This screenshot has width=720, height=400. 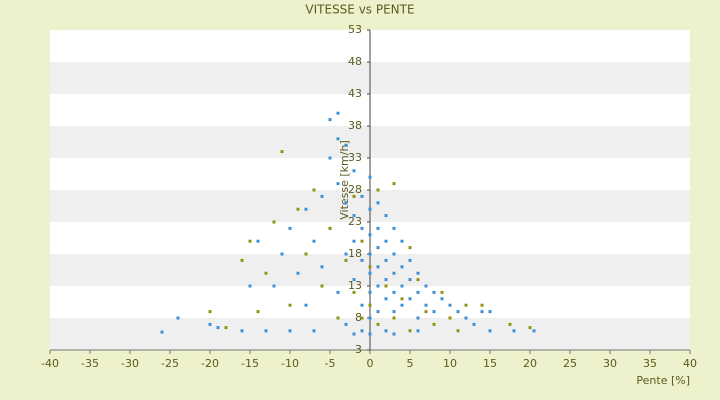 I want to click on x-tick-label: -10, so click(x=290, y=363).